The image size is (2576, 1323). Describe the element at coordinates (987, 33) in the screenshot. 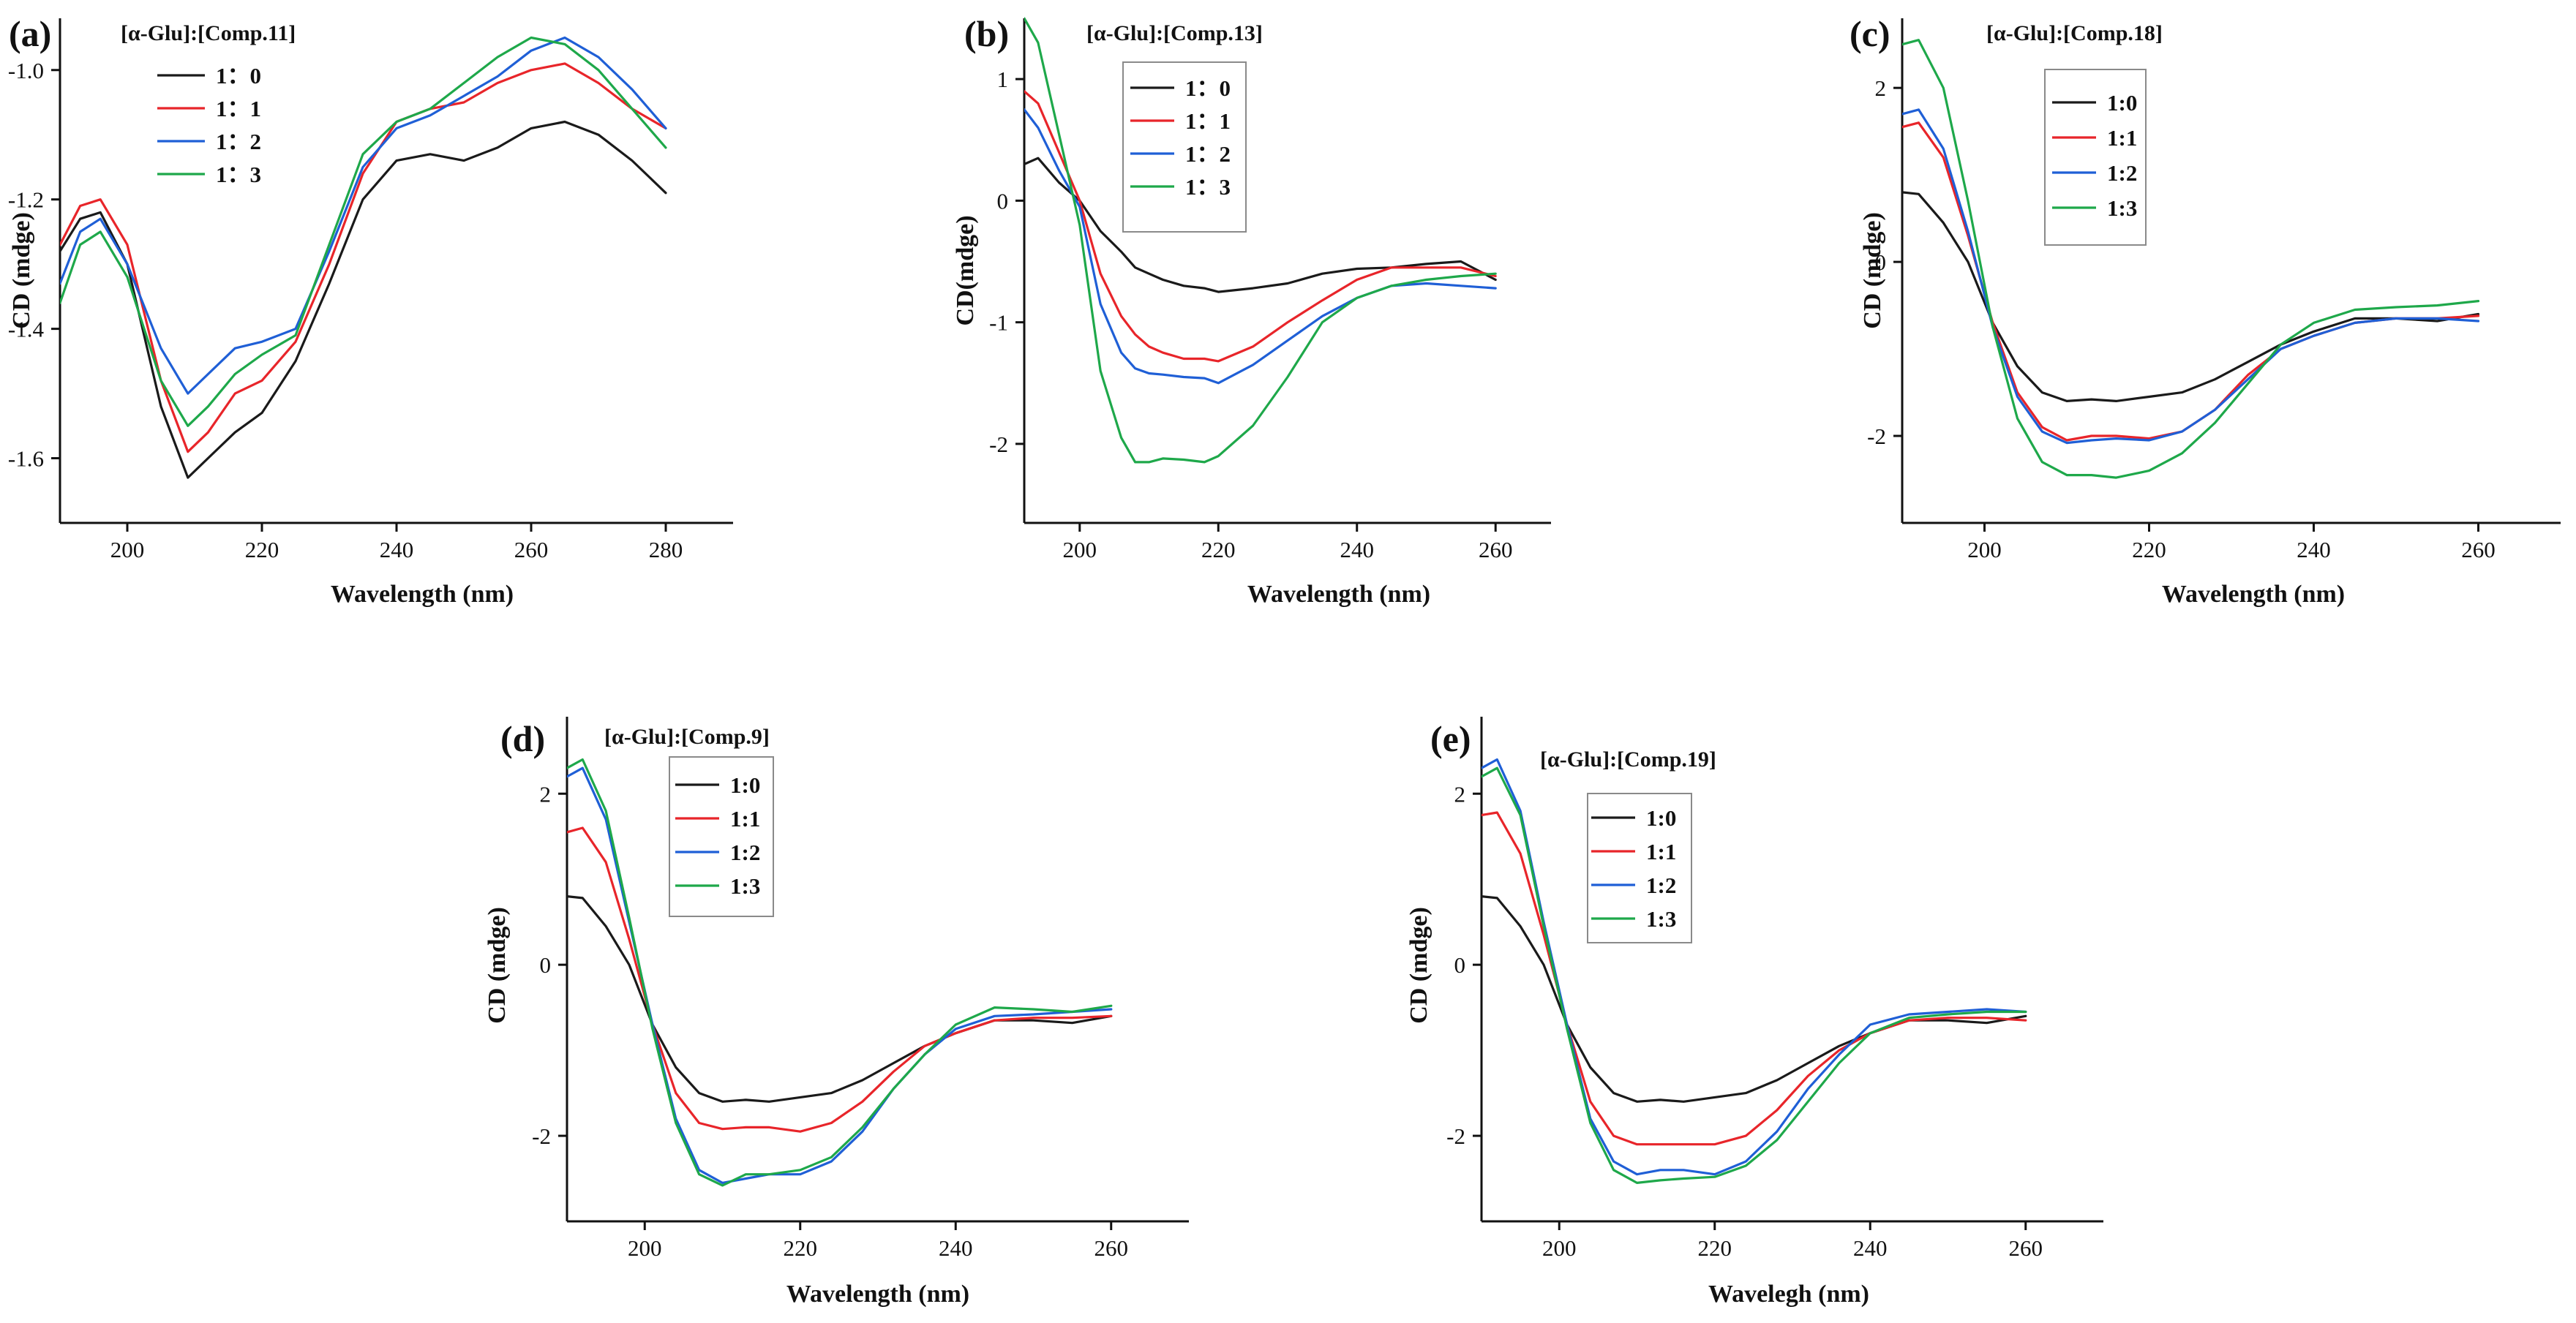

I see `panel-label: (b)` at that location.